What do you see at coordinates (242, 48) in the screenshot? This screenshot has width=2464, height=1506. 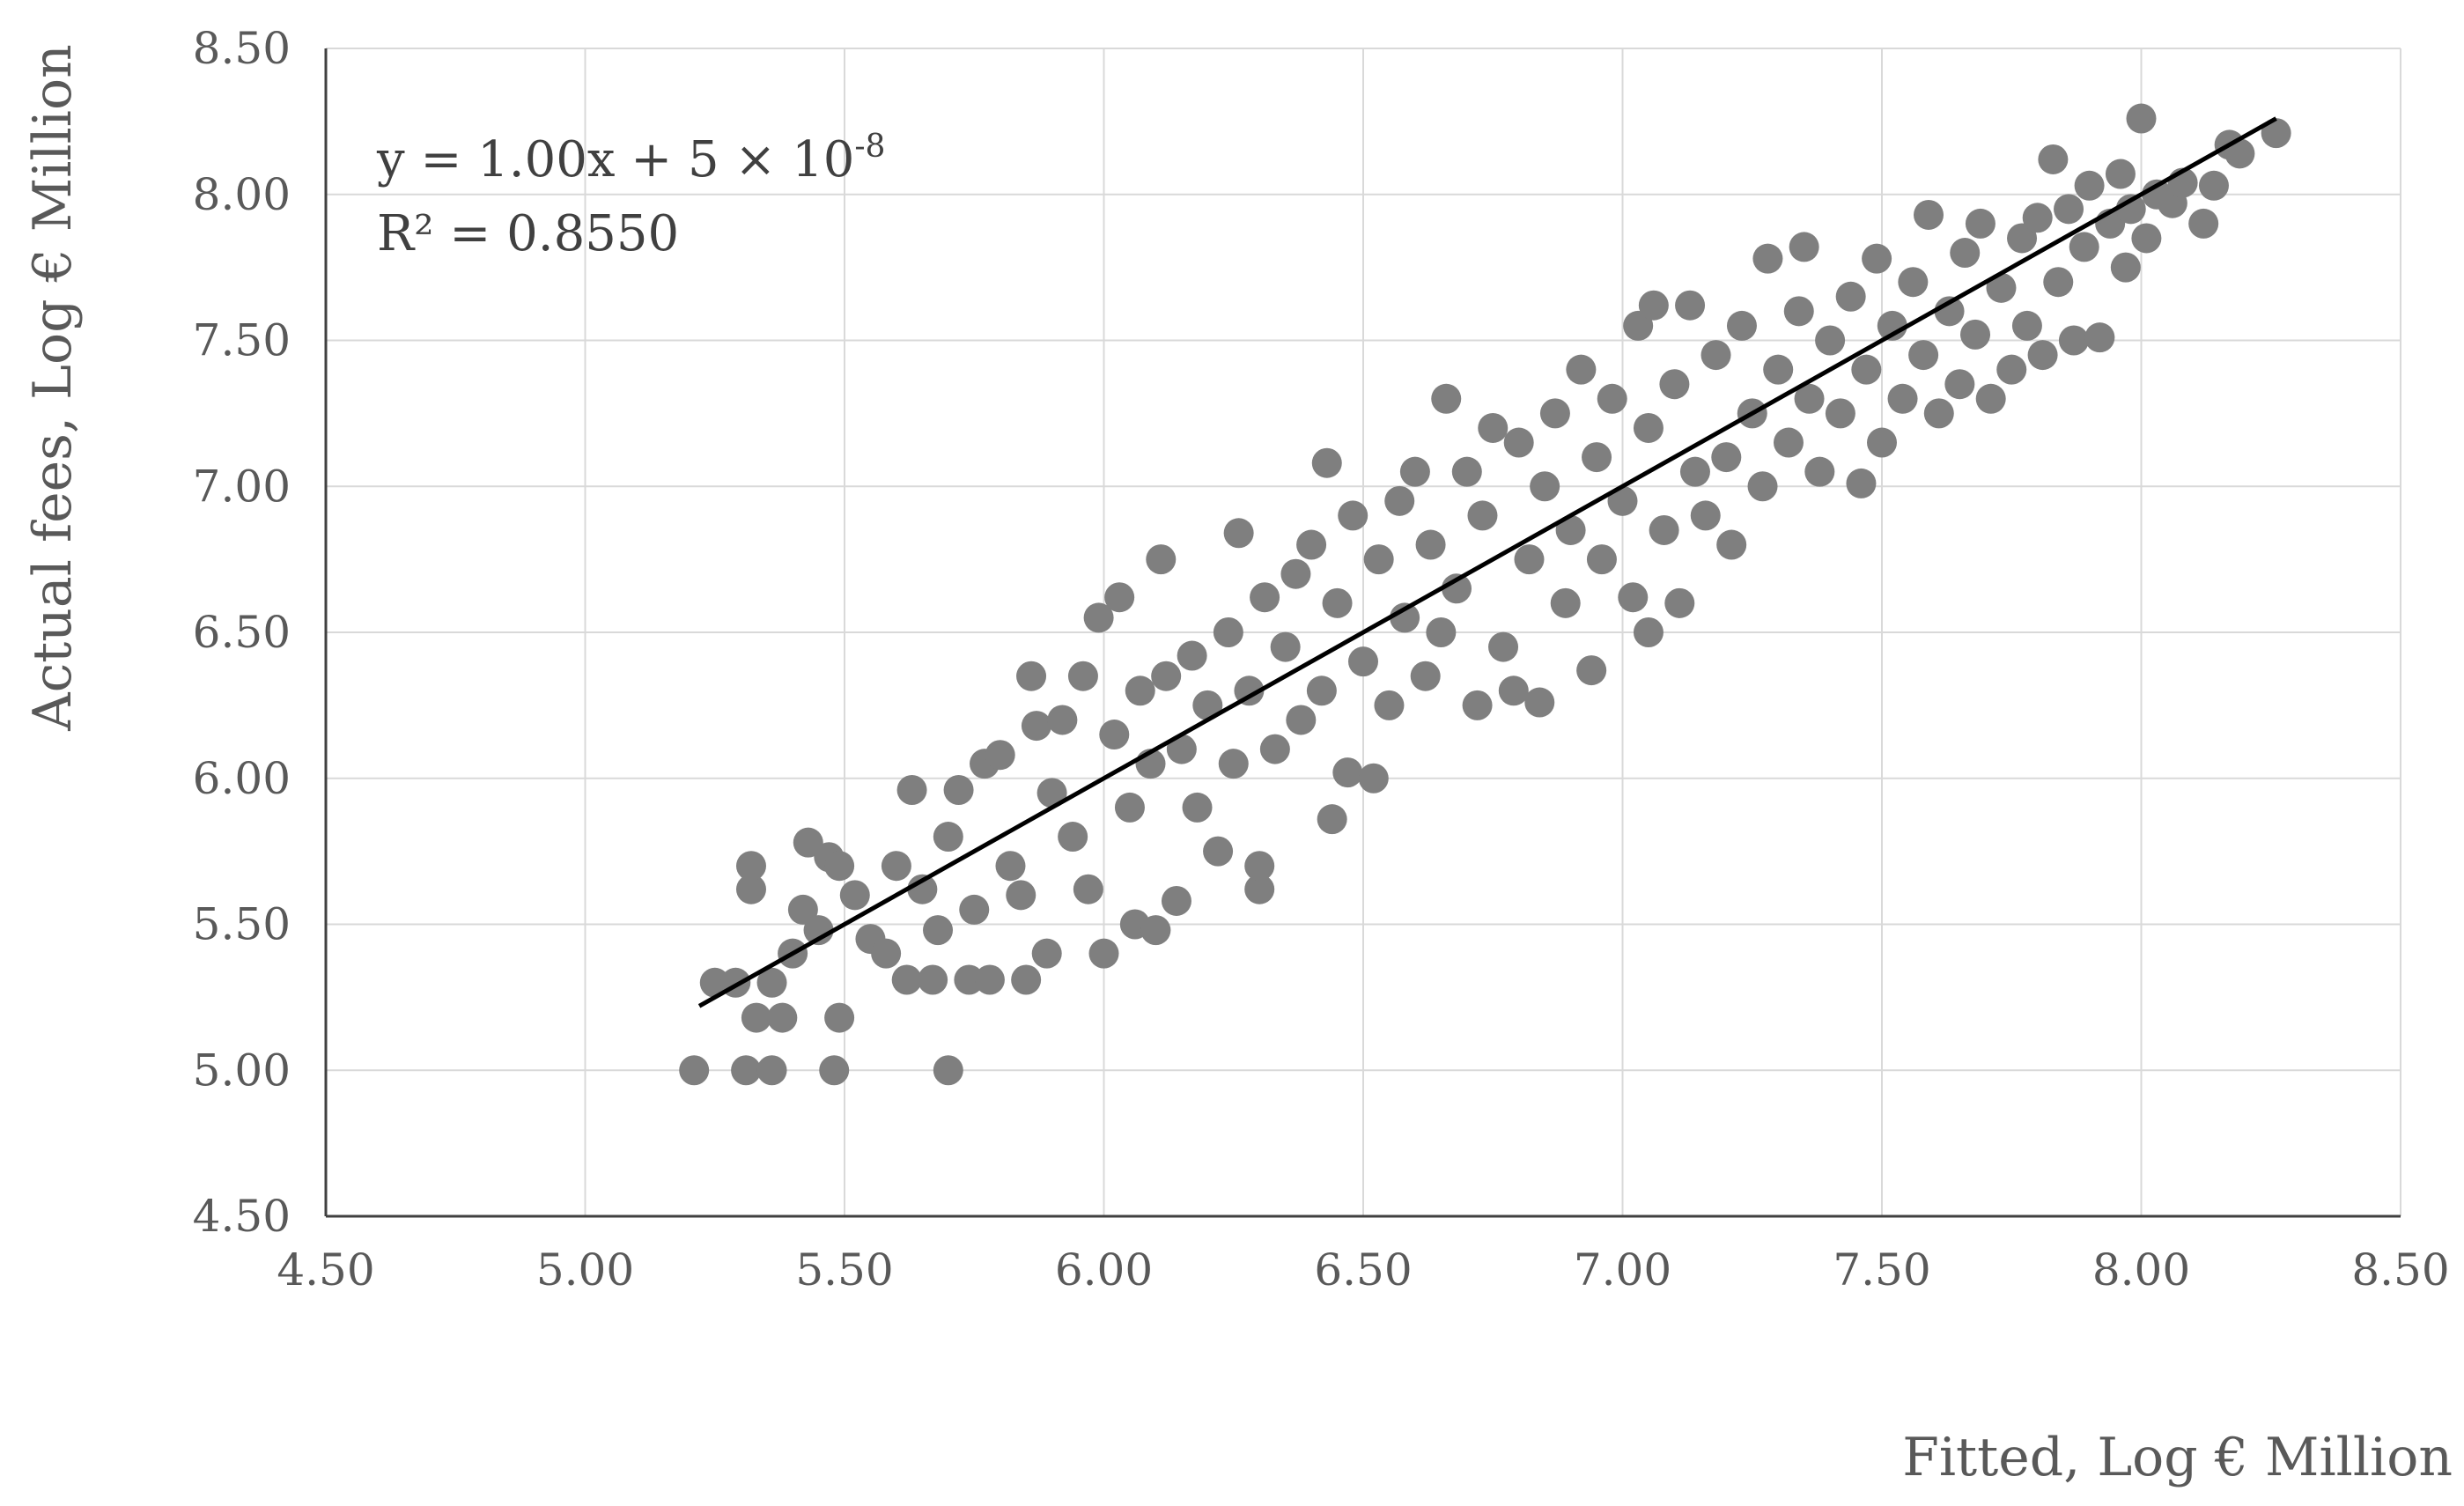 I see `y-tick-label: 8.50` at bounding box center [242, 48].